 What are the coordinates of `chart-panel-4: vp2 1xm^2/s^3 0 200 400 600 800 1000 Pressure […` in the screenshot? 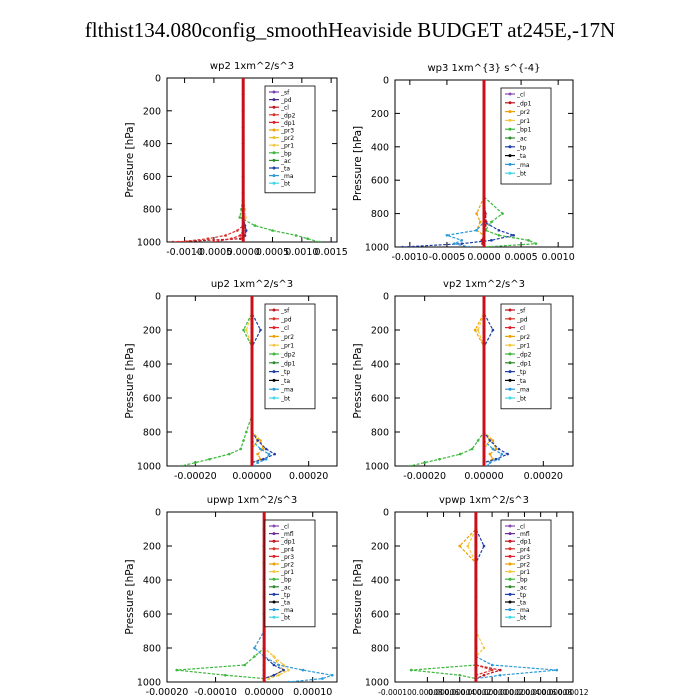 It's located at (463, 380).